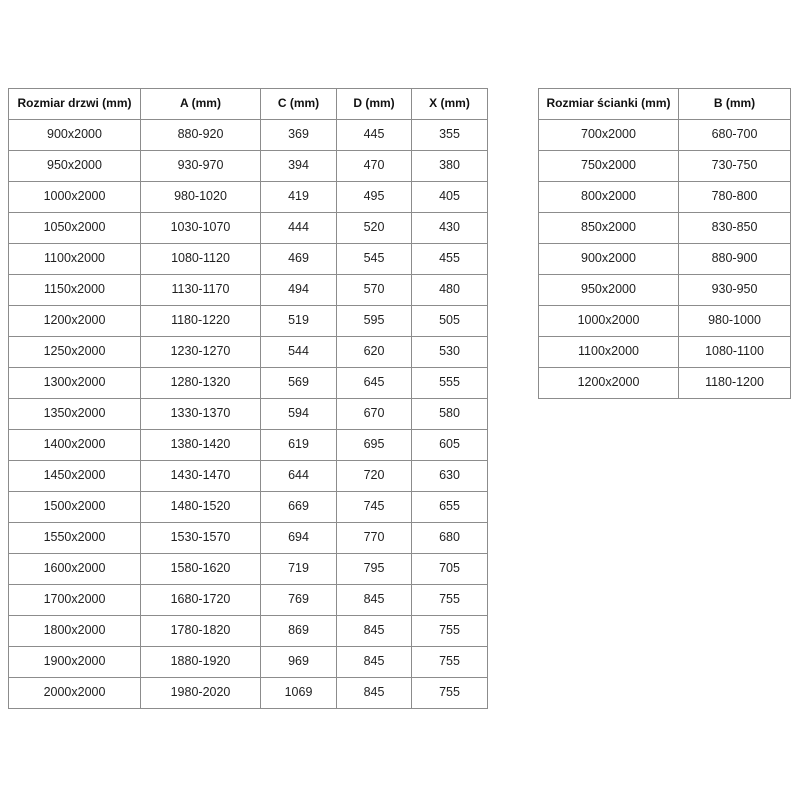 The image size is (800, 800). I want to click on cell-door-size: 1400x2000, so click(74, 445).